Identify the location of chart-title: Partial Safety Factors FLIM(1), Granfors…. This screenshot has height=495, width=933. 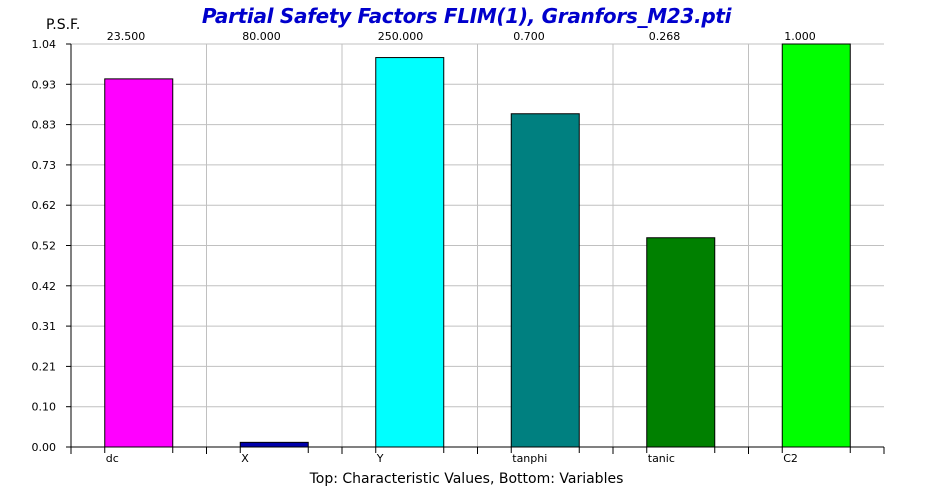
(466, 16).